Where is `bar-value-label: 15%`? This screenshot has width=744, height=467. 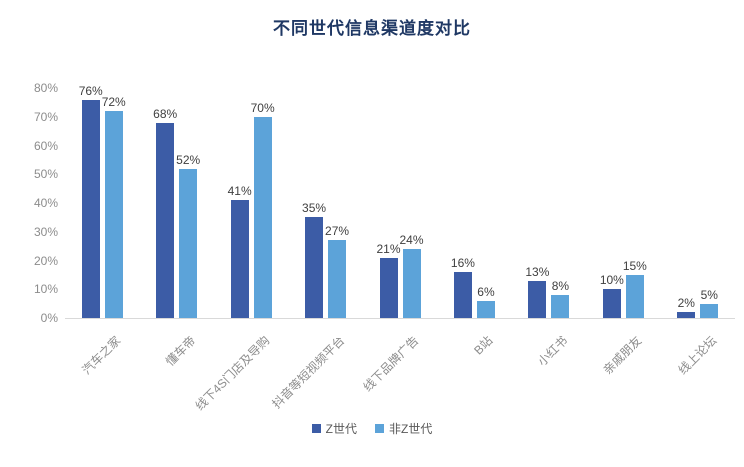 bar-value-label: 15% is located at coordinates (634, 265).